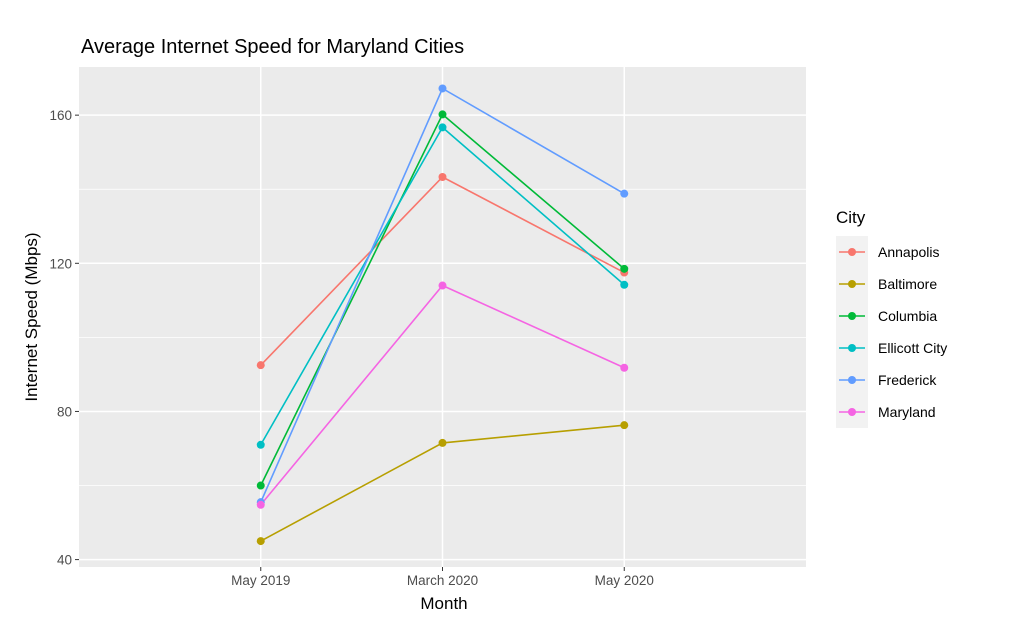 The image size is (1024, 641). I want to click on y-tick-label: 40, so click(64, 560).